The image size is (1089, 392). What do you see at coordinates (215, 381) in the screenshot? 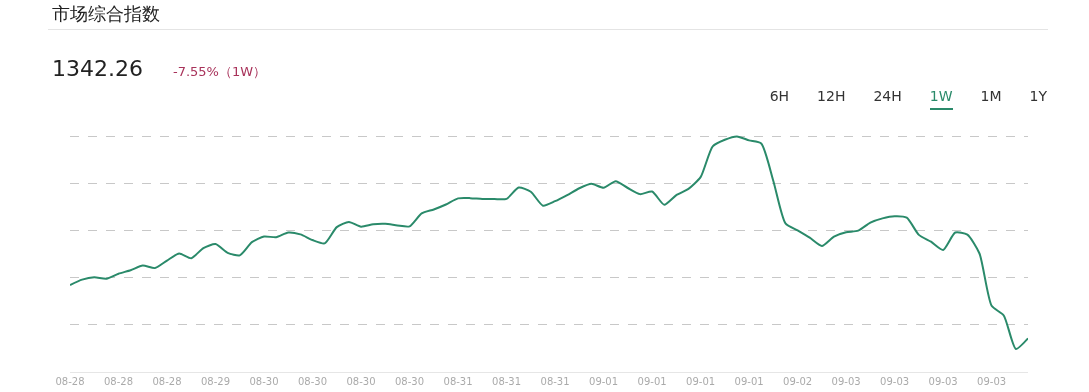
I see `x-tick-label: 08-29` at bounding box center [215, 381].